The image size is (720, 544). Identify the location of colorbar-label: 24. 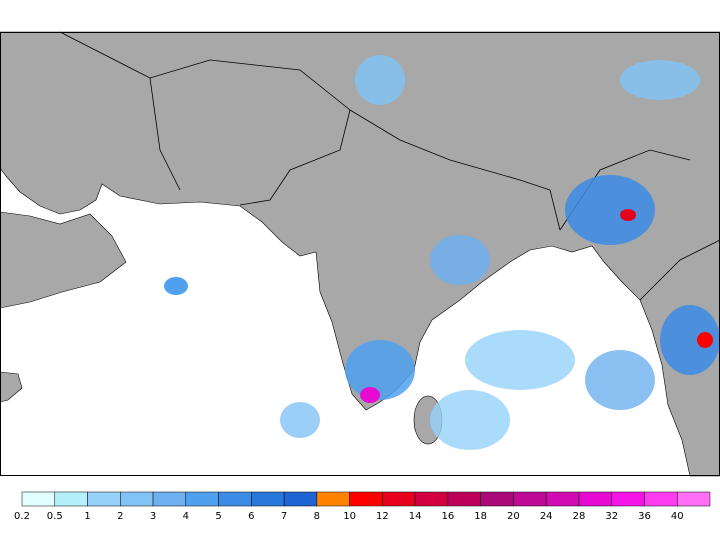
(546, 516).